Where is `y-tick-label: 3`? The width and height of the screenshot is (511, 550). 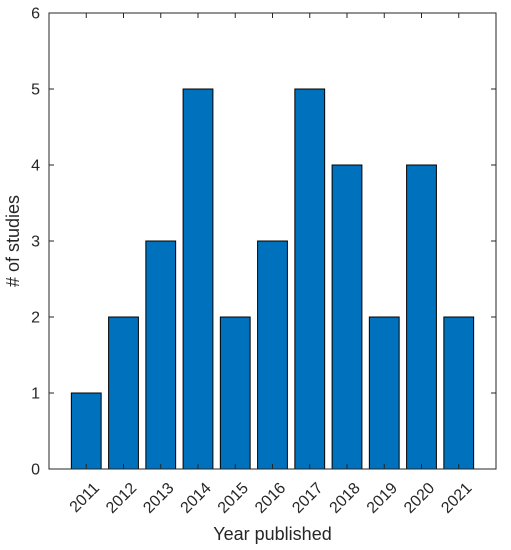
y-tick-label: 3 is located at coordinates (35, 242).